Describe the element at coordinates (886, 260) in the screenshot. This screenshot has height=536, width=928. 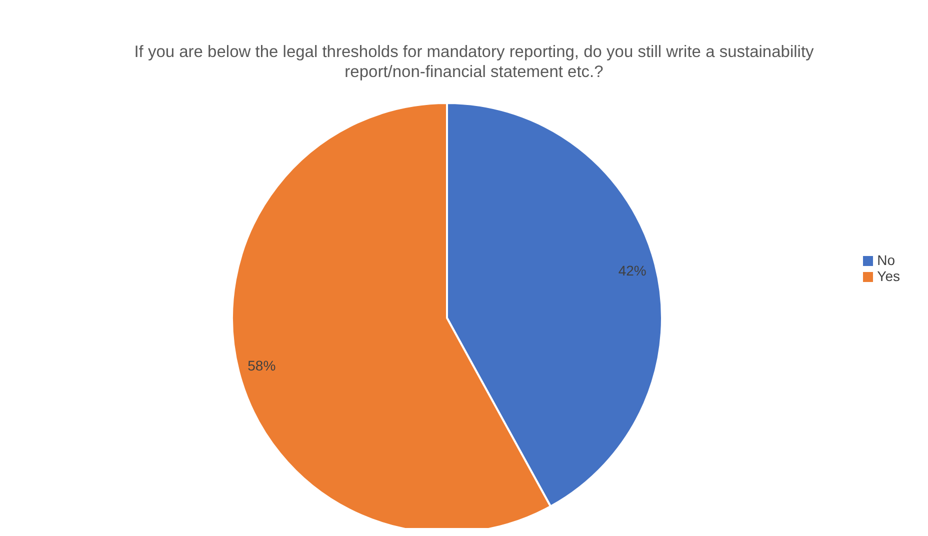
I see `legend-label: No` at that location.